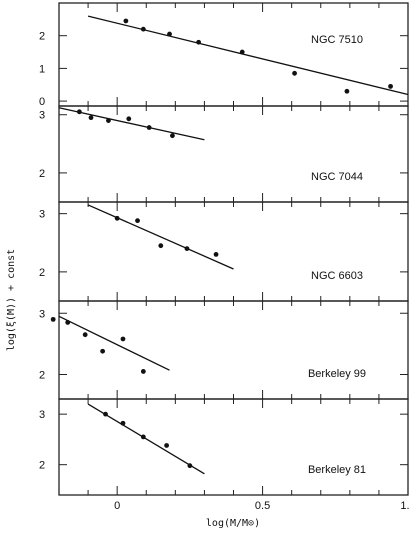  What do you see at coordinates (42, 102) in the screenshot?
I see `y-tick-label: 0` at bounding box center [42, 102].